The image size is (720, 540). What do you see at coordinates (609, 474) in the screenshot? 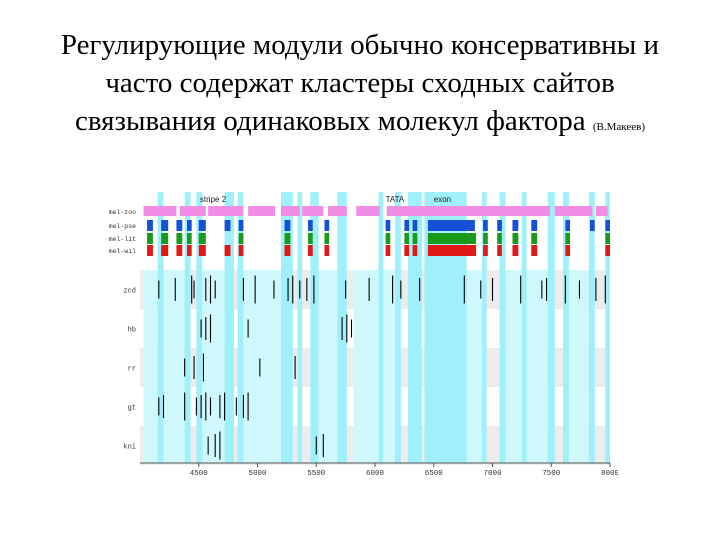
I see `x-tick-label: 8000` at bounding box center [609, 474].